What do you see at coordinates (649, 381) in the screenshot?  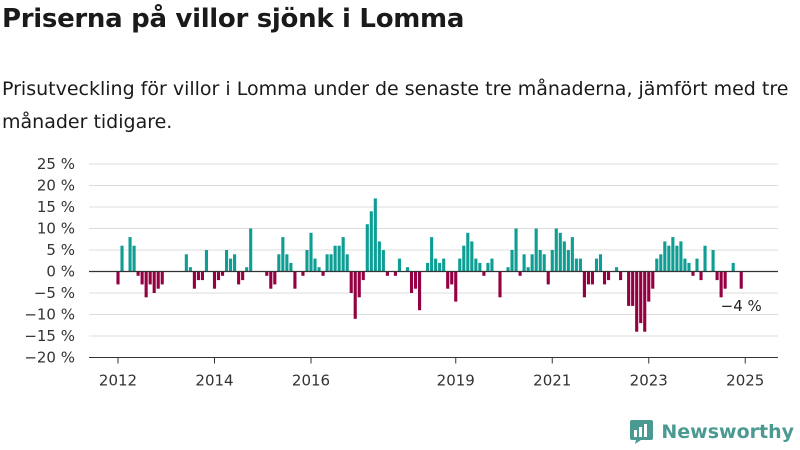 I see `x-tick-label: 2023` at bounding box center [649, 381].